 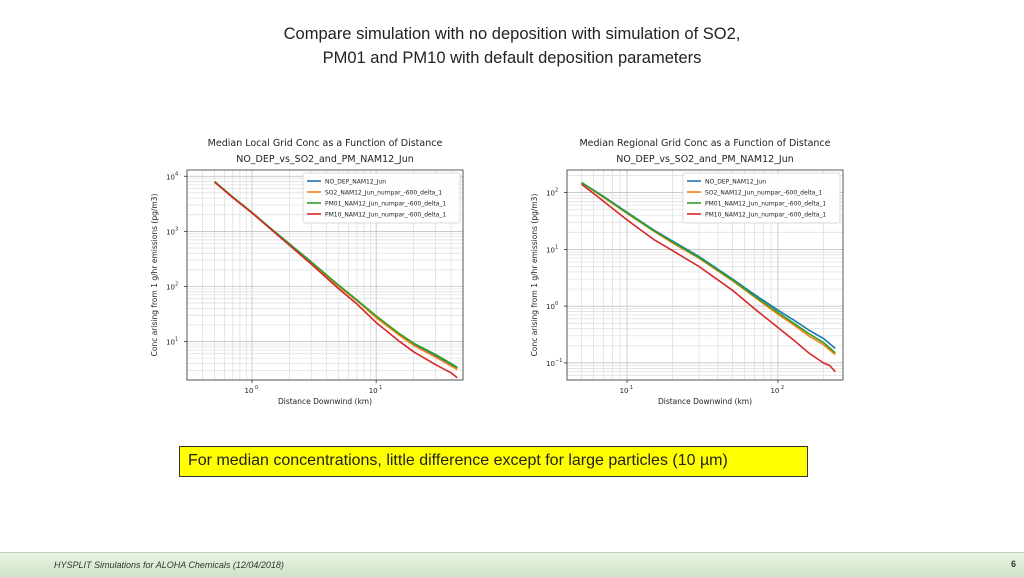 What do you see at coordinates (735, 182) in the screenshot?
I see `chart2-legend-label-no_dep: NO_DEP_NAM12_Jun` at bounding box center [735, 182].